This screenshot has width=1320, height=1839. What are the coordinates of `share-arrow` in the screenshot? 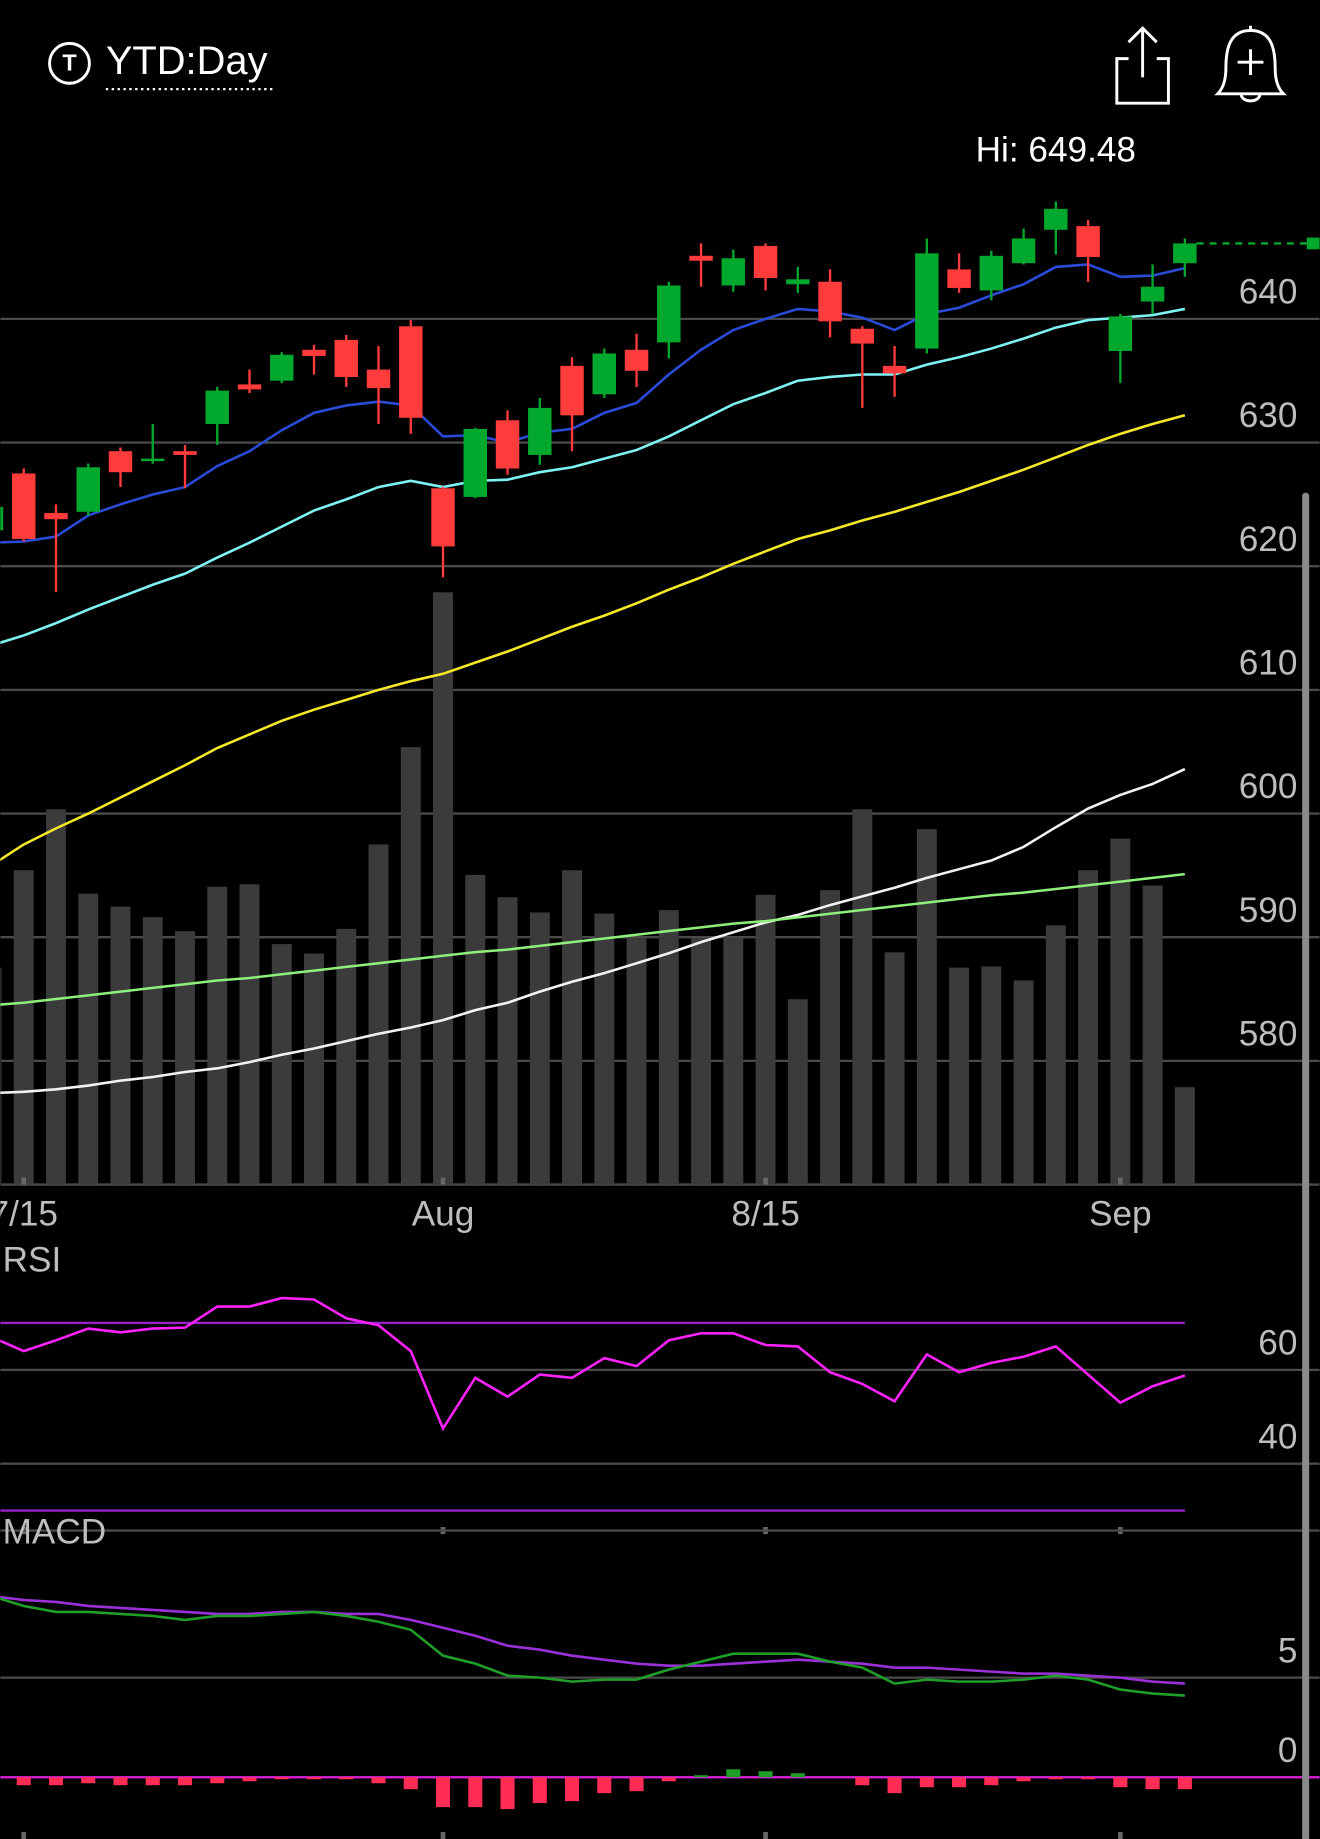 It's located at (1142, 52).